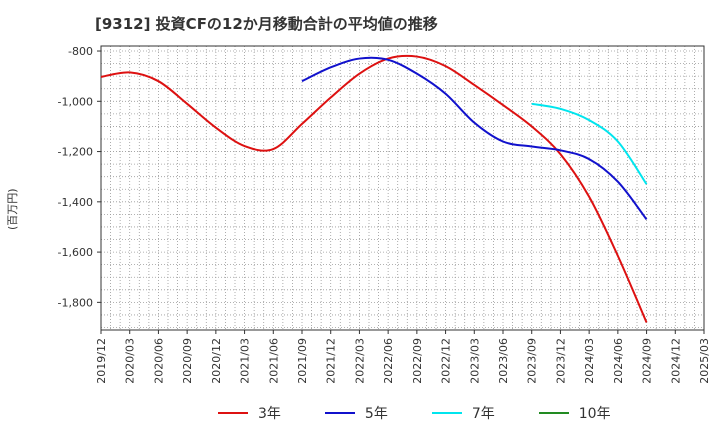 This screenshot has width=720, height=440. I want to click on chart-title: [9312] 投資CFの12か月移動合計の平均値の推移, so click(266, 24).